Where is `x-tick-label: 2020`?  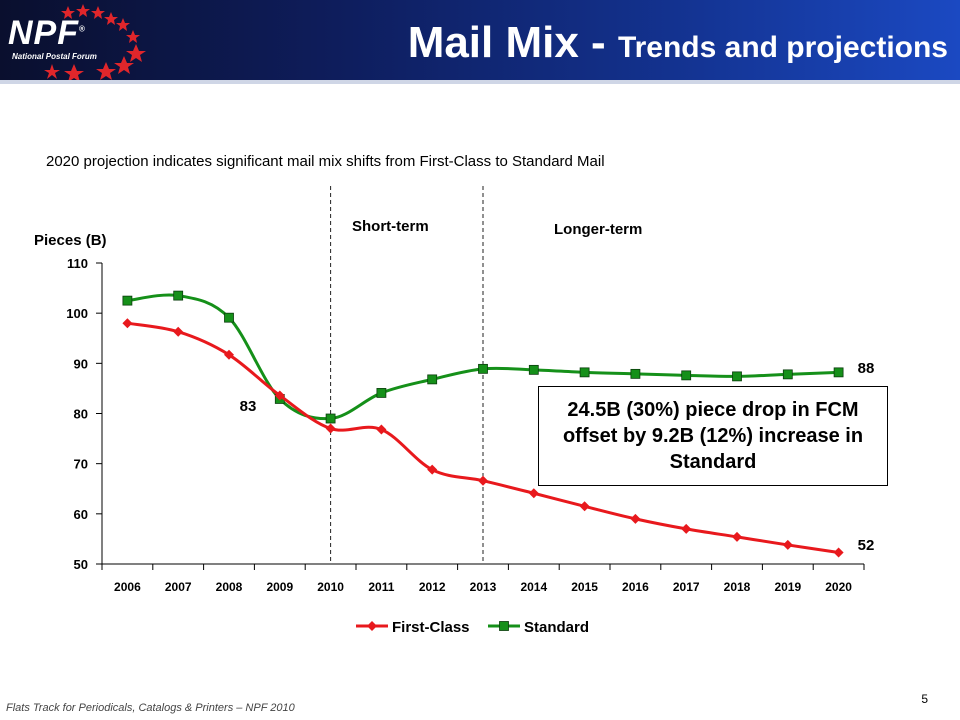
x-tick-label: 2020 is located at coordinates (838, 587).